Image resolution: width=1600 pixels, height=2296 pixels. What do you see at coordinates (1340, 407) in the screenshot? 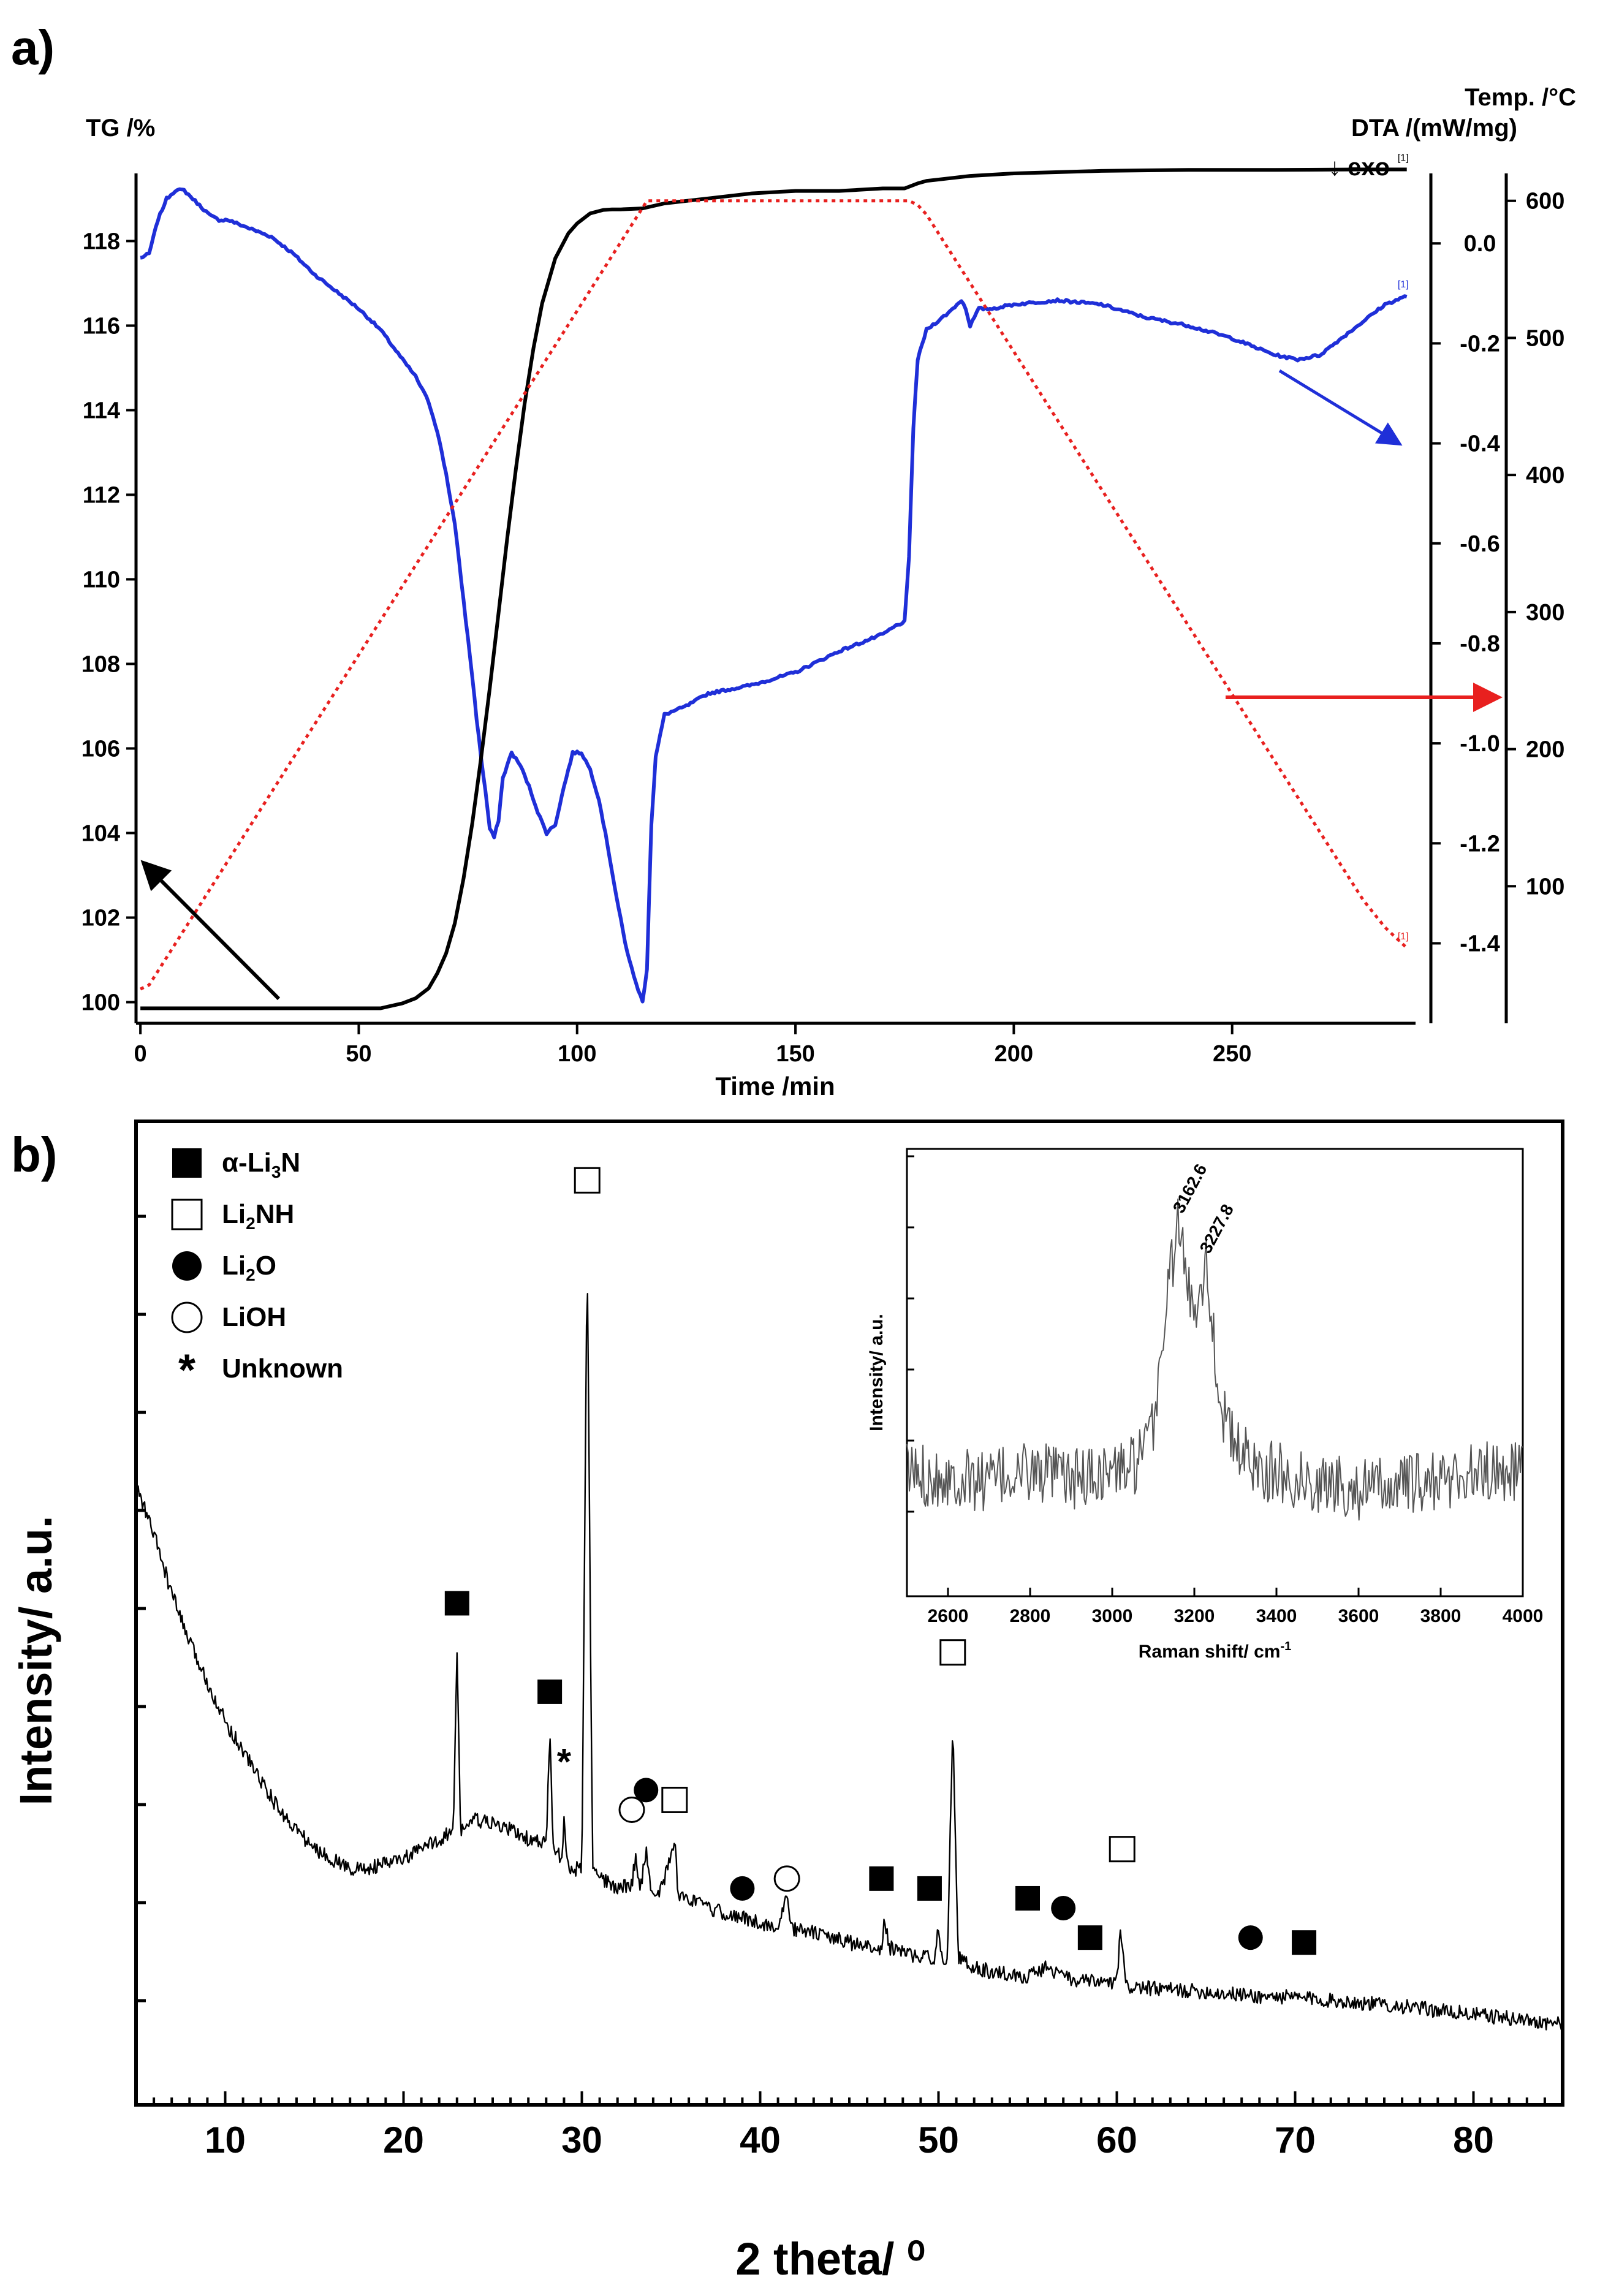
I see `dta-axis-arrow` at bounding box center [1340, 407].